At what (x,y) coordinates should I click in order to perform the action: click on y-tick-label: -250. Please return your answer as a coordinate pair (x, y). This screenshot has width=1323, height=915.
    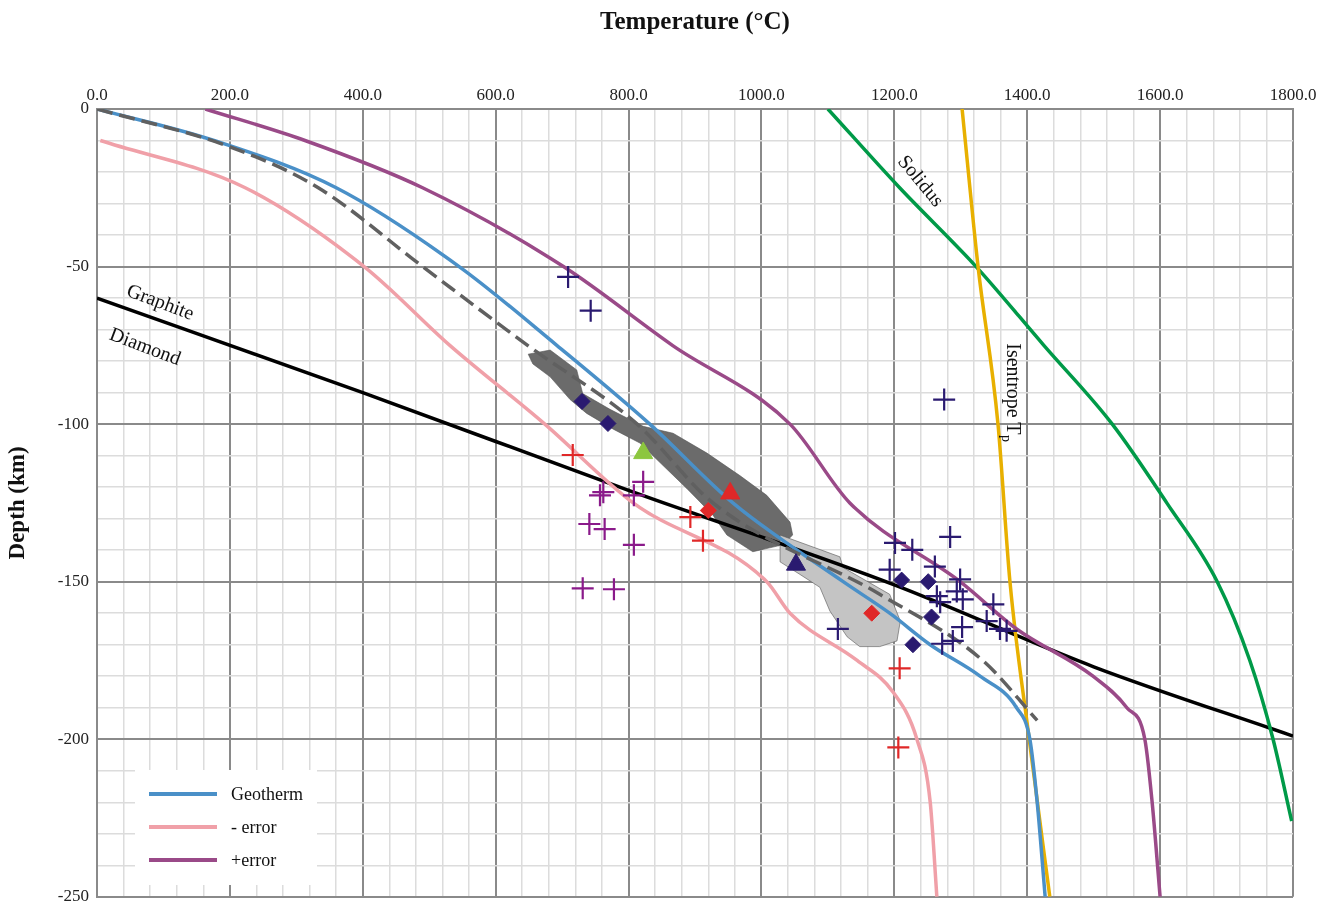
    Looking at the image, I should click on (73, 896).